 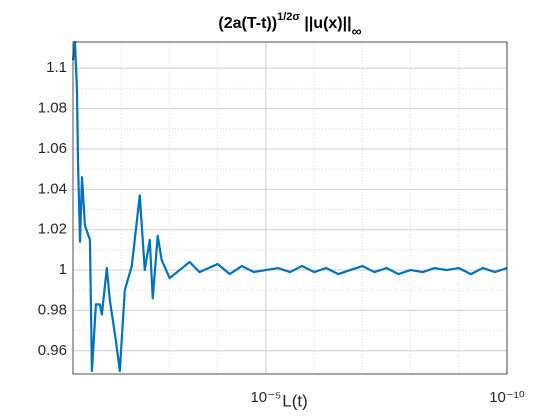 I want to click on y-tick-label: 1.04, so click(x=52, y=188).